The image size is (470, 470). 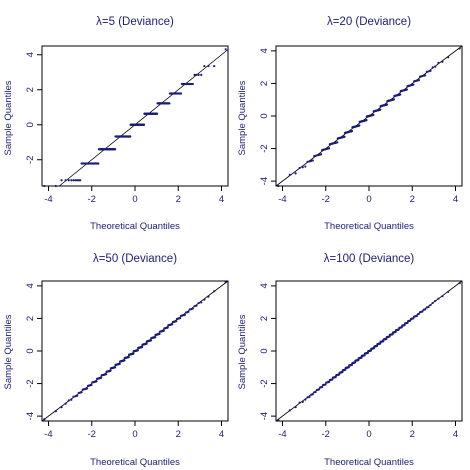 I want to click on y-tick-label: 2, so click(x=264, y=83).